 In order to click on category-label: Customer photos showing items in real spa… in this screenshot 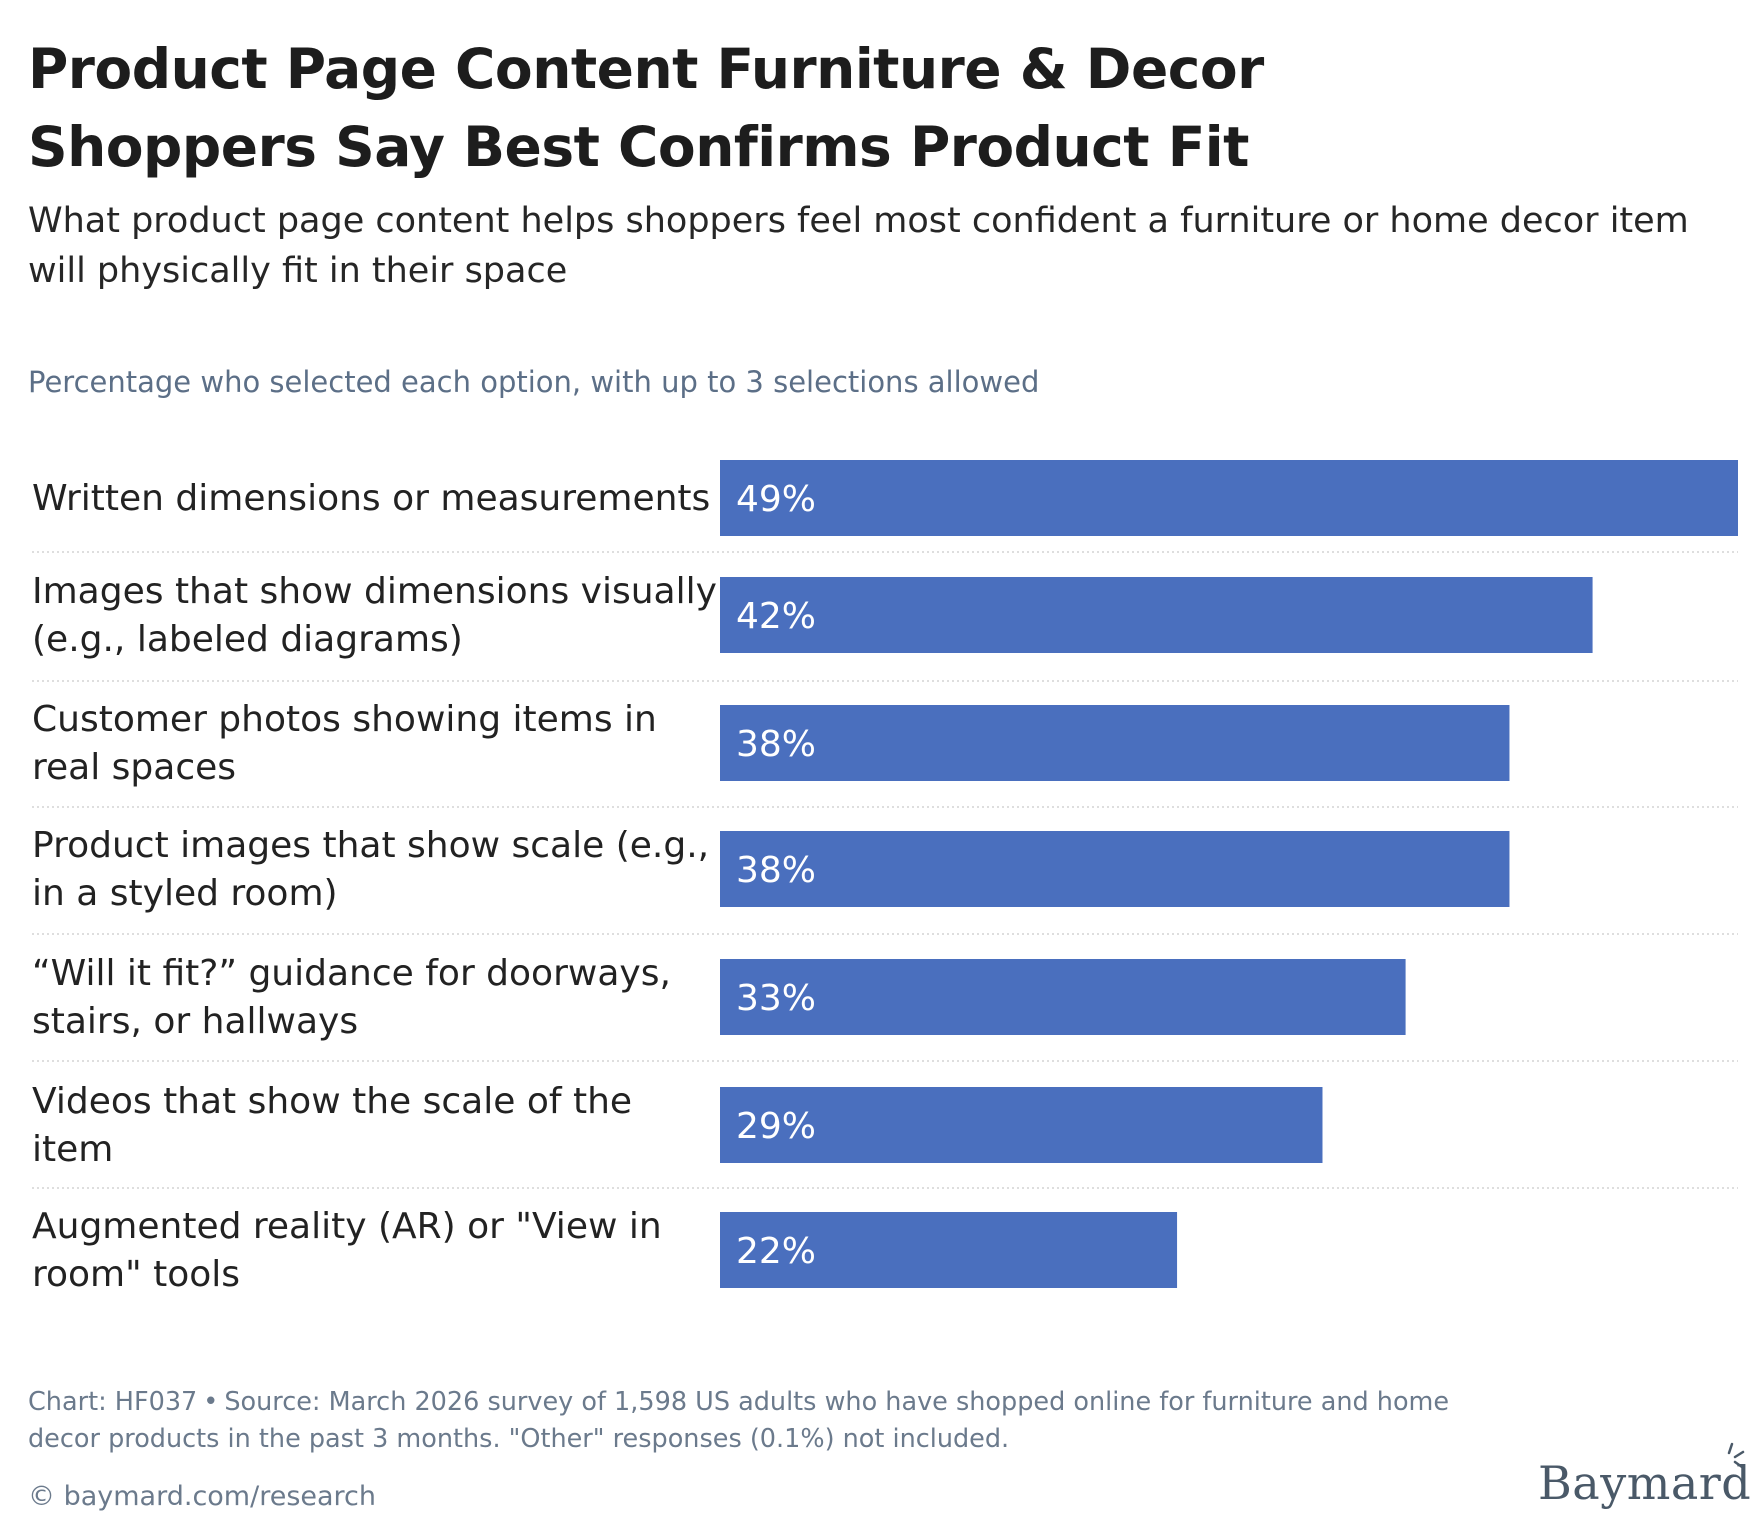, I will do `click(344, 743)`.